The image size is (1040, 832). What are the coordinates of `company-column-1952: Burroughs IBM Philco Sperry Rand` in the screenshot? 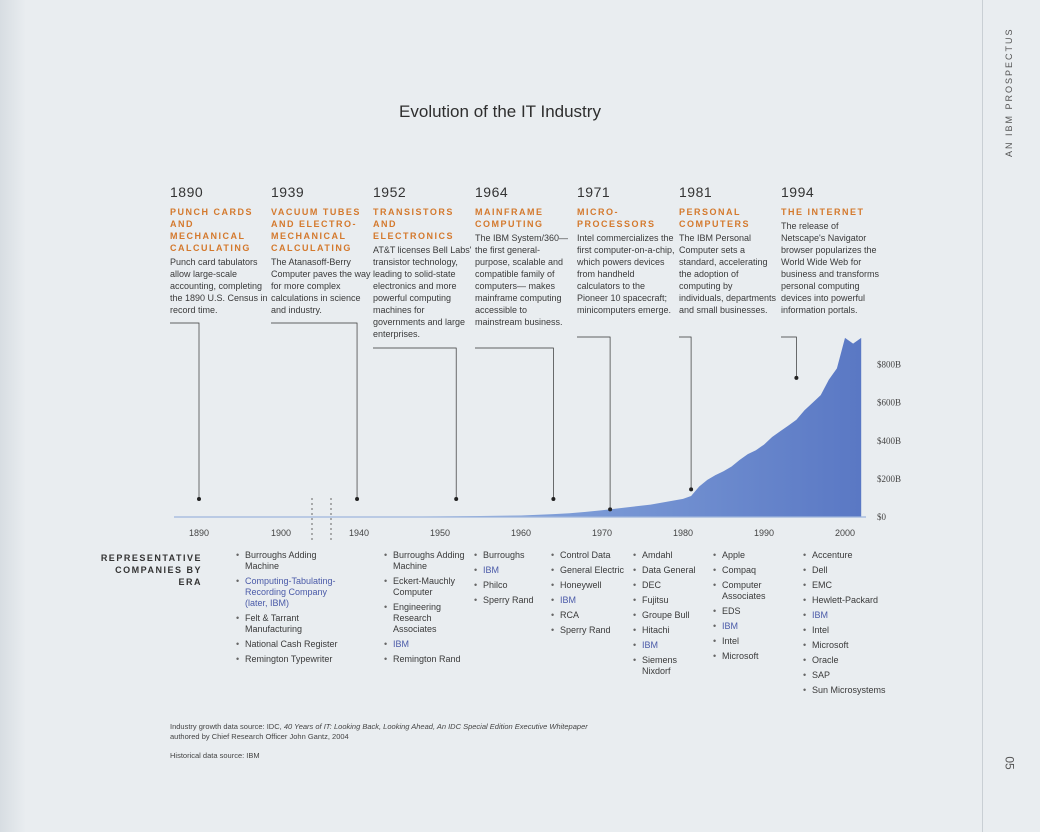 It's located at (511, 580).